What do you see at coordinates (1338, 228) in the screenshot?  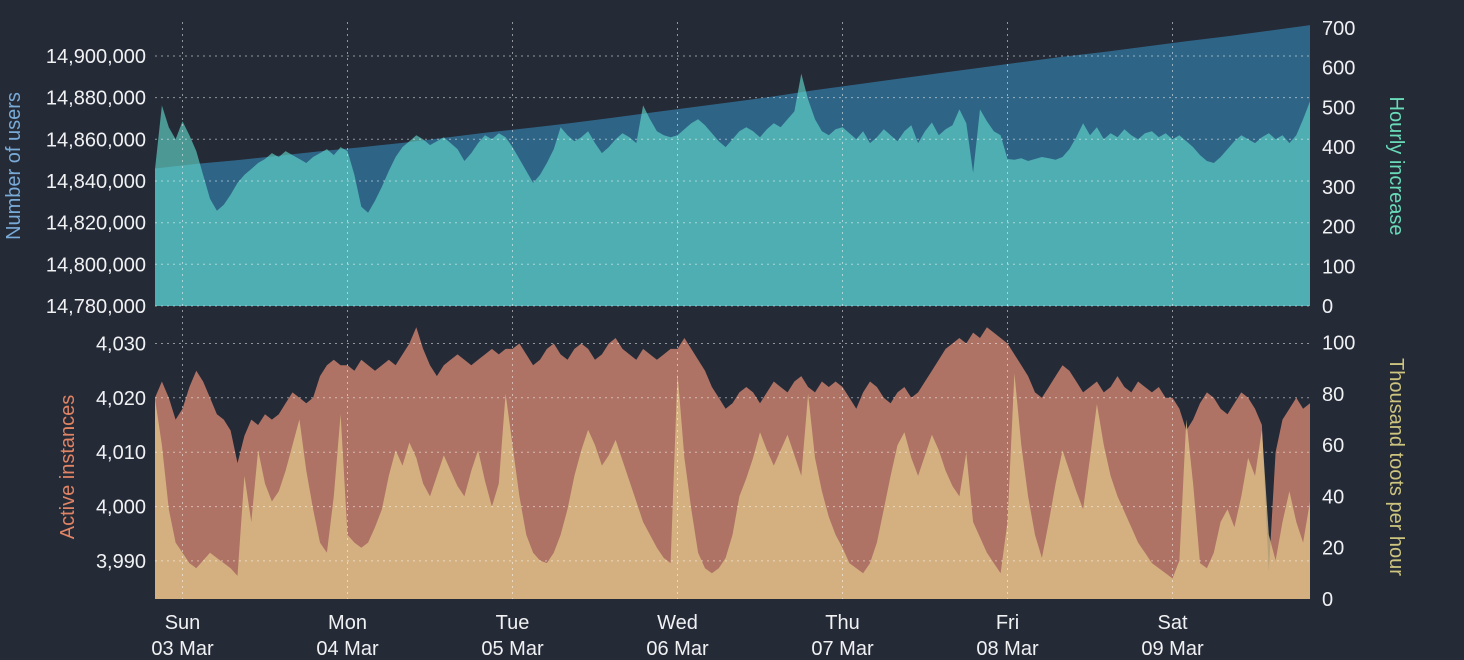 I see `right-tick-label: 200` at bounding box center [1338, 228].